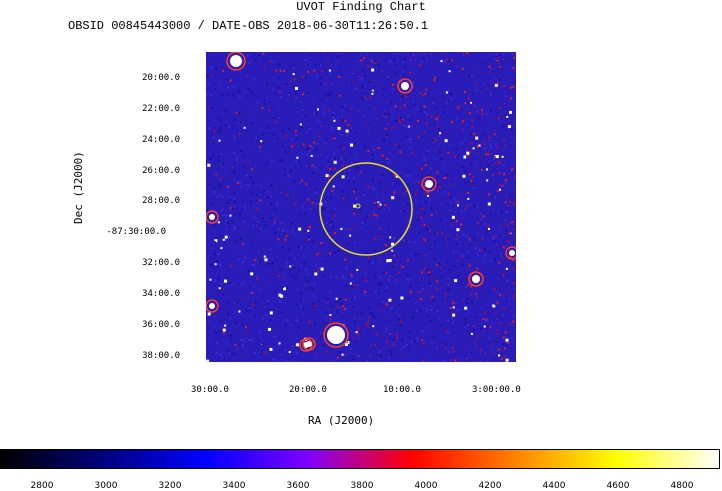 The height and width of the screenshot is (491, 722). Describe the element at coordinates (170, 486) in the screenshot. I see `colorbar-tick-label: 3200` at that location.